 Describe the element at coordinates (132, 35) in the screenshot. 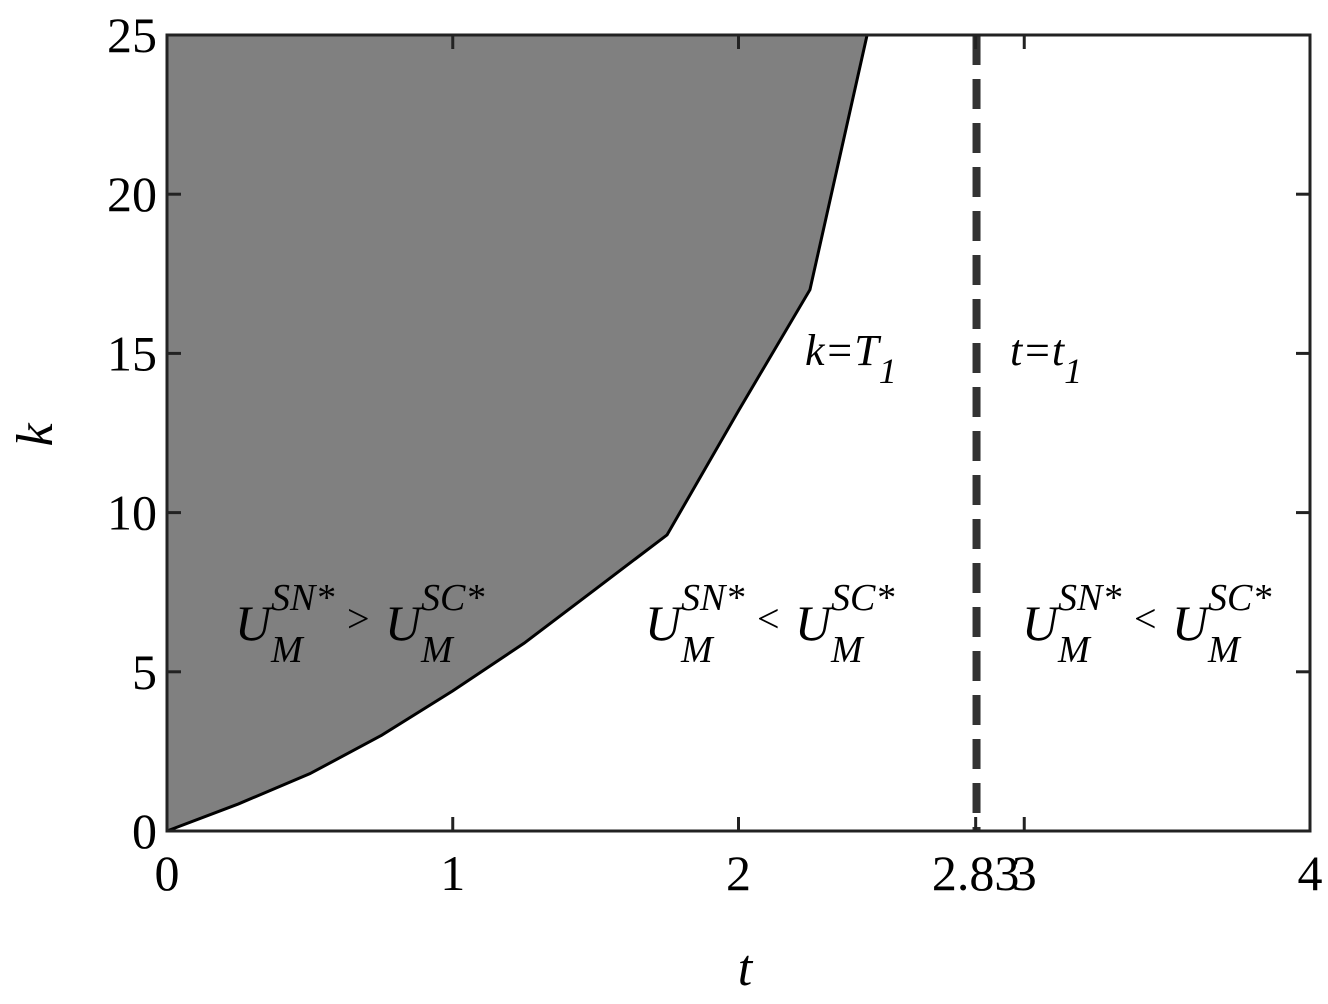

I see `y-tick-label: 25` at that location.